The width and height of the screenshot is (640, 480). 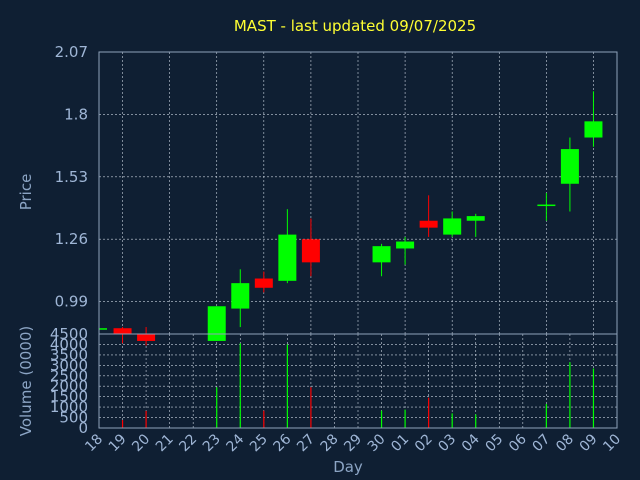 What do you see at coordinates (69, 376) in the screenshot?
I see `volume-tick-label: 2500` at bounding box center [69, 376].